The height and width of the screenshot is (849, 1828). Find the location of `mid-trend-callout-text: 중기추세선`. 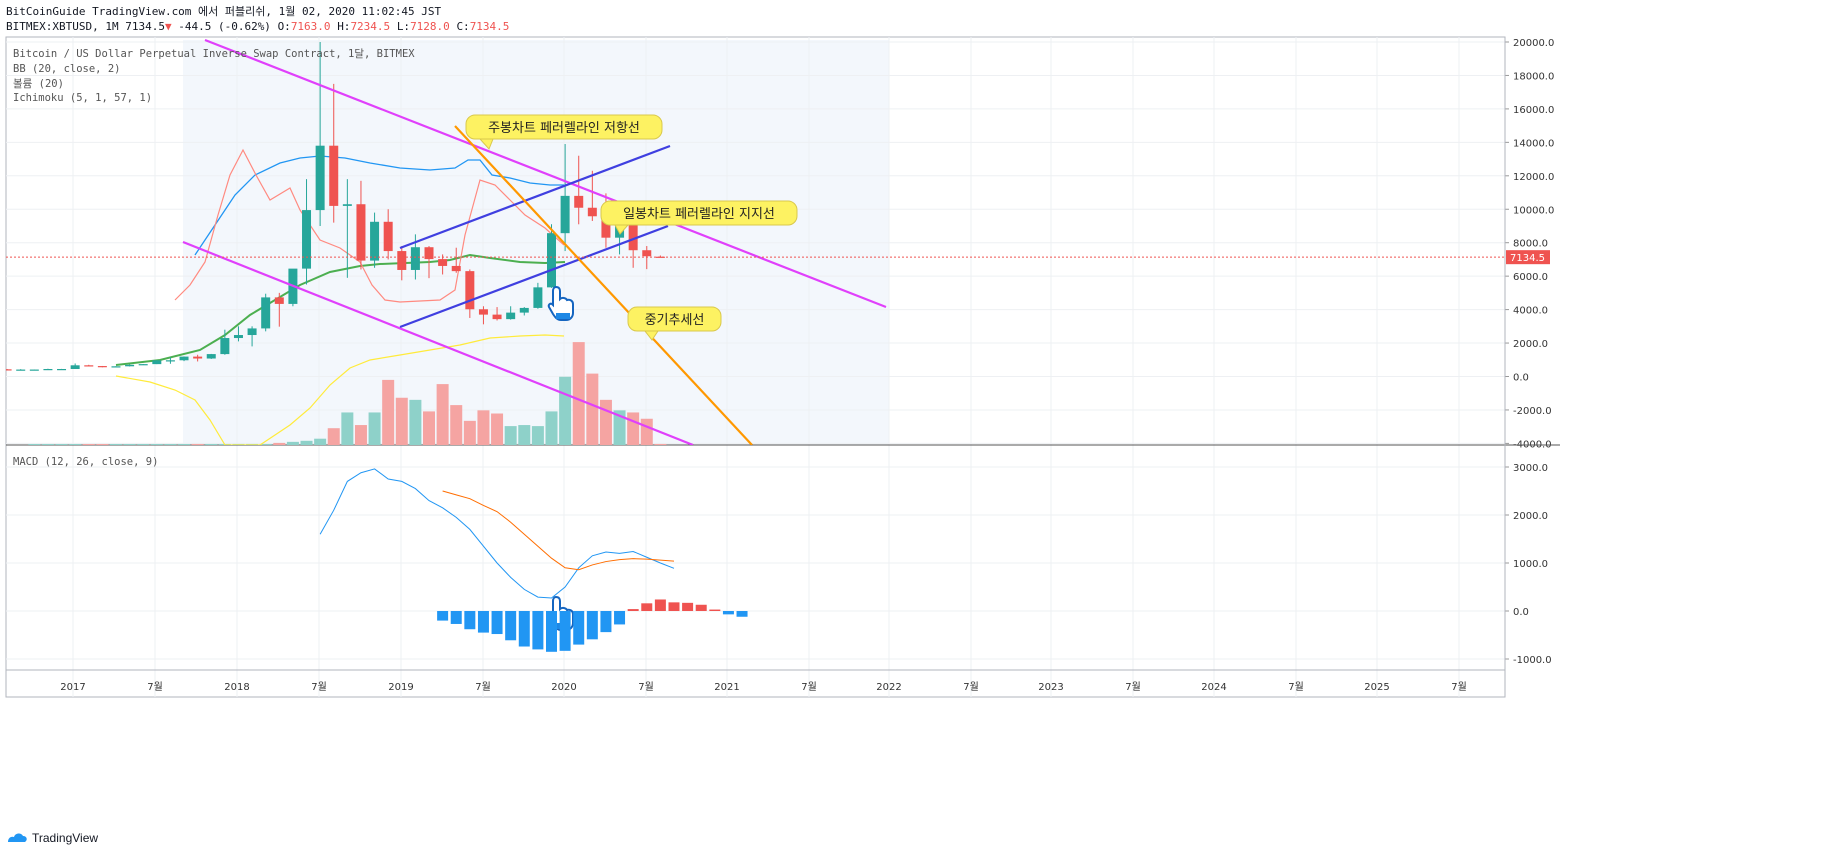

mid-trend-callout-text: 중기추세선 is located at coordinates (675, 320).